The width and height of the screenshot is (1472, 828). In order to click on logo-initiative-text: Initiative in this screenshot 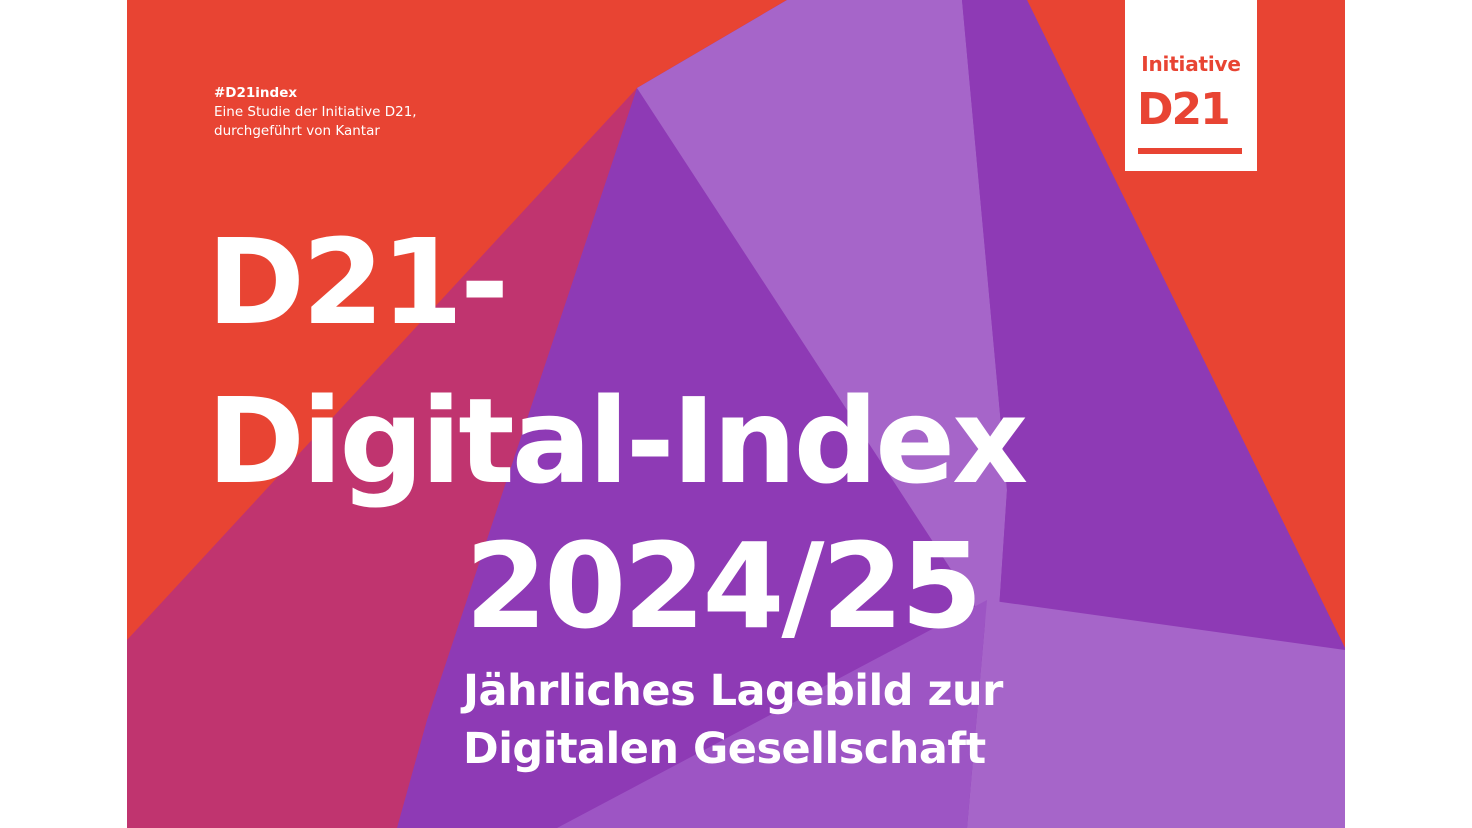, I will do `click(1191, 64)`.